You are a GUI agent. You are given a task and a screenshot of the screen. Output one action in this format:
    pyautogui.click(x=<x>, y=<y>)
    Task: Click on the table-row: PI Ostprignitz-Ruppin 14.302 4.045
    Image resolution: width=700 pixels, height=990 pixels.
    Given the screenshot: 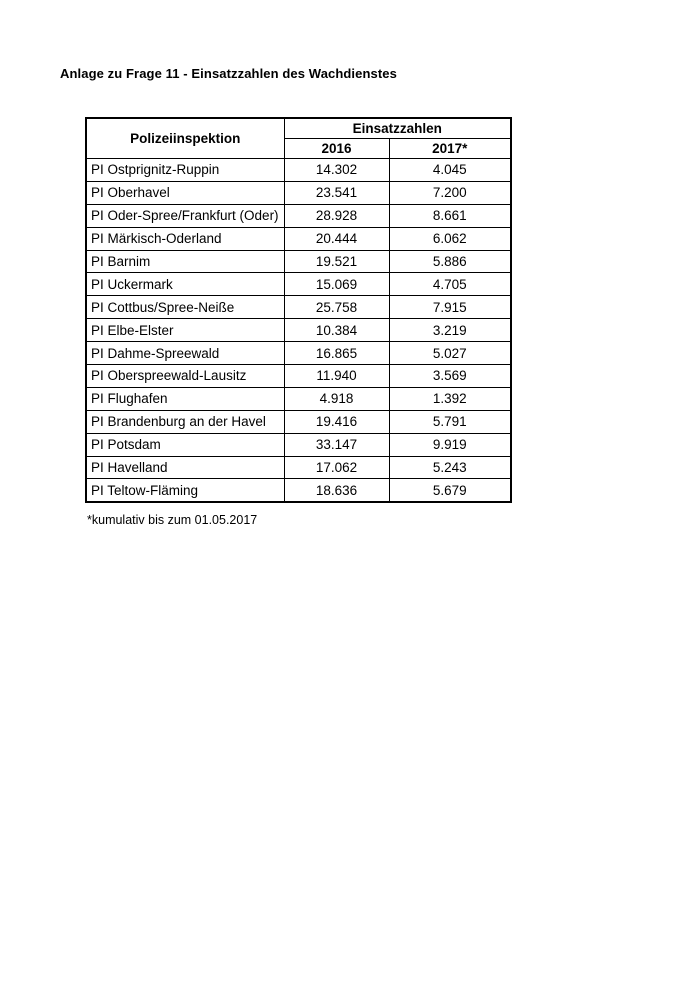 What is the action you would take?
    pyautogui.click(x=298, y=170)
    